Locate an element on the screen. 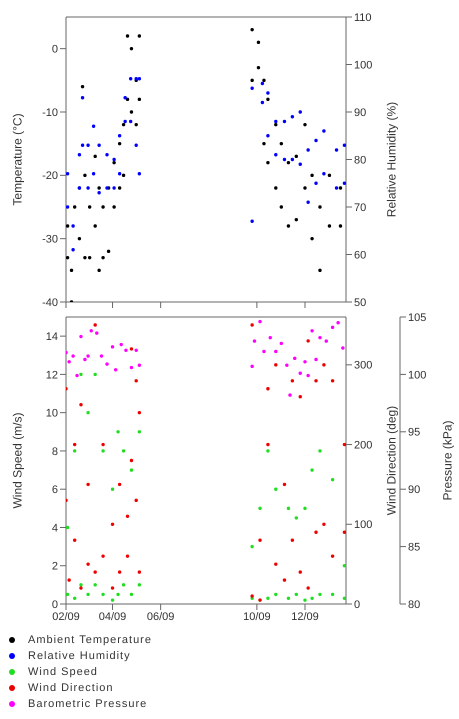  legend-label: Barometric Pressure is located at coordinates (88, 704).